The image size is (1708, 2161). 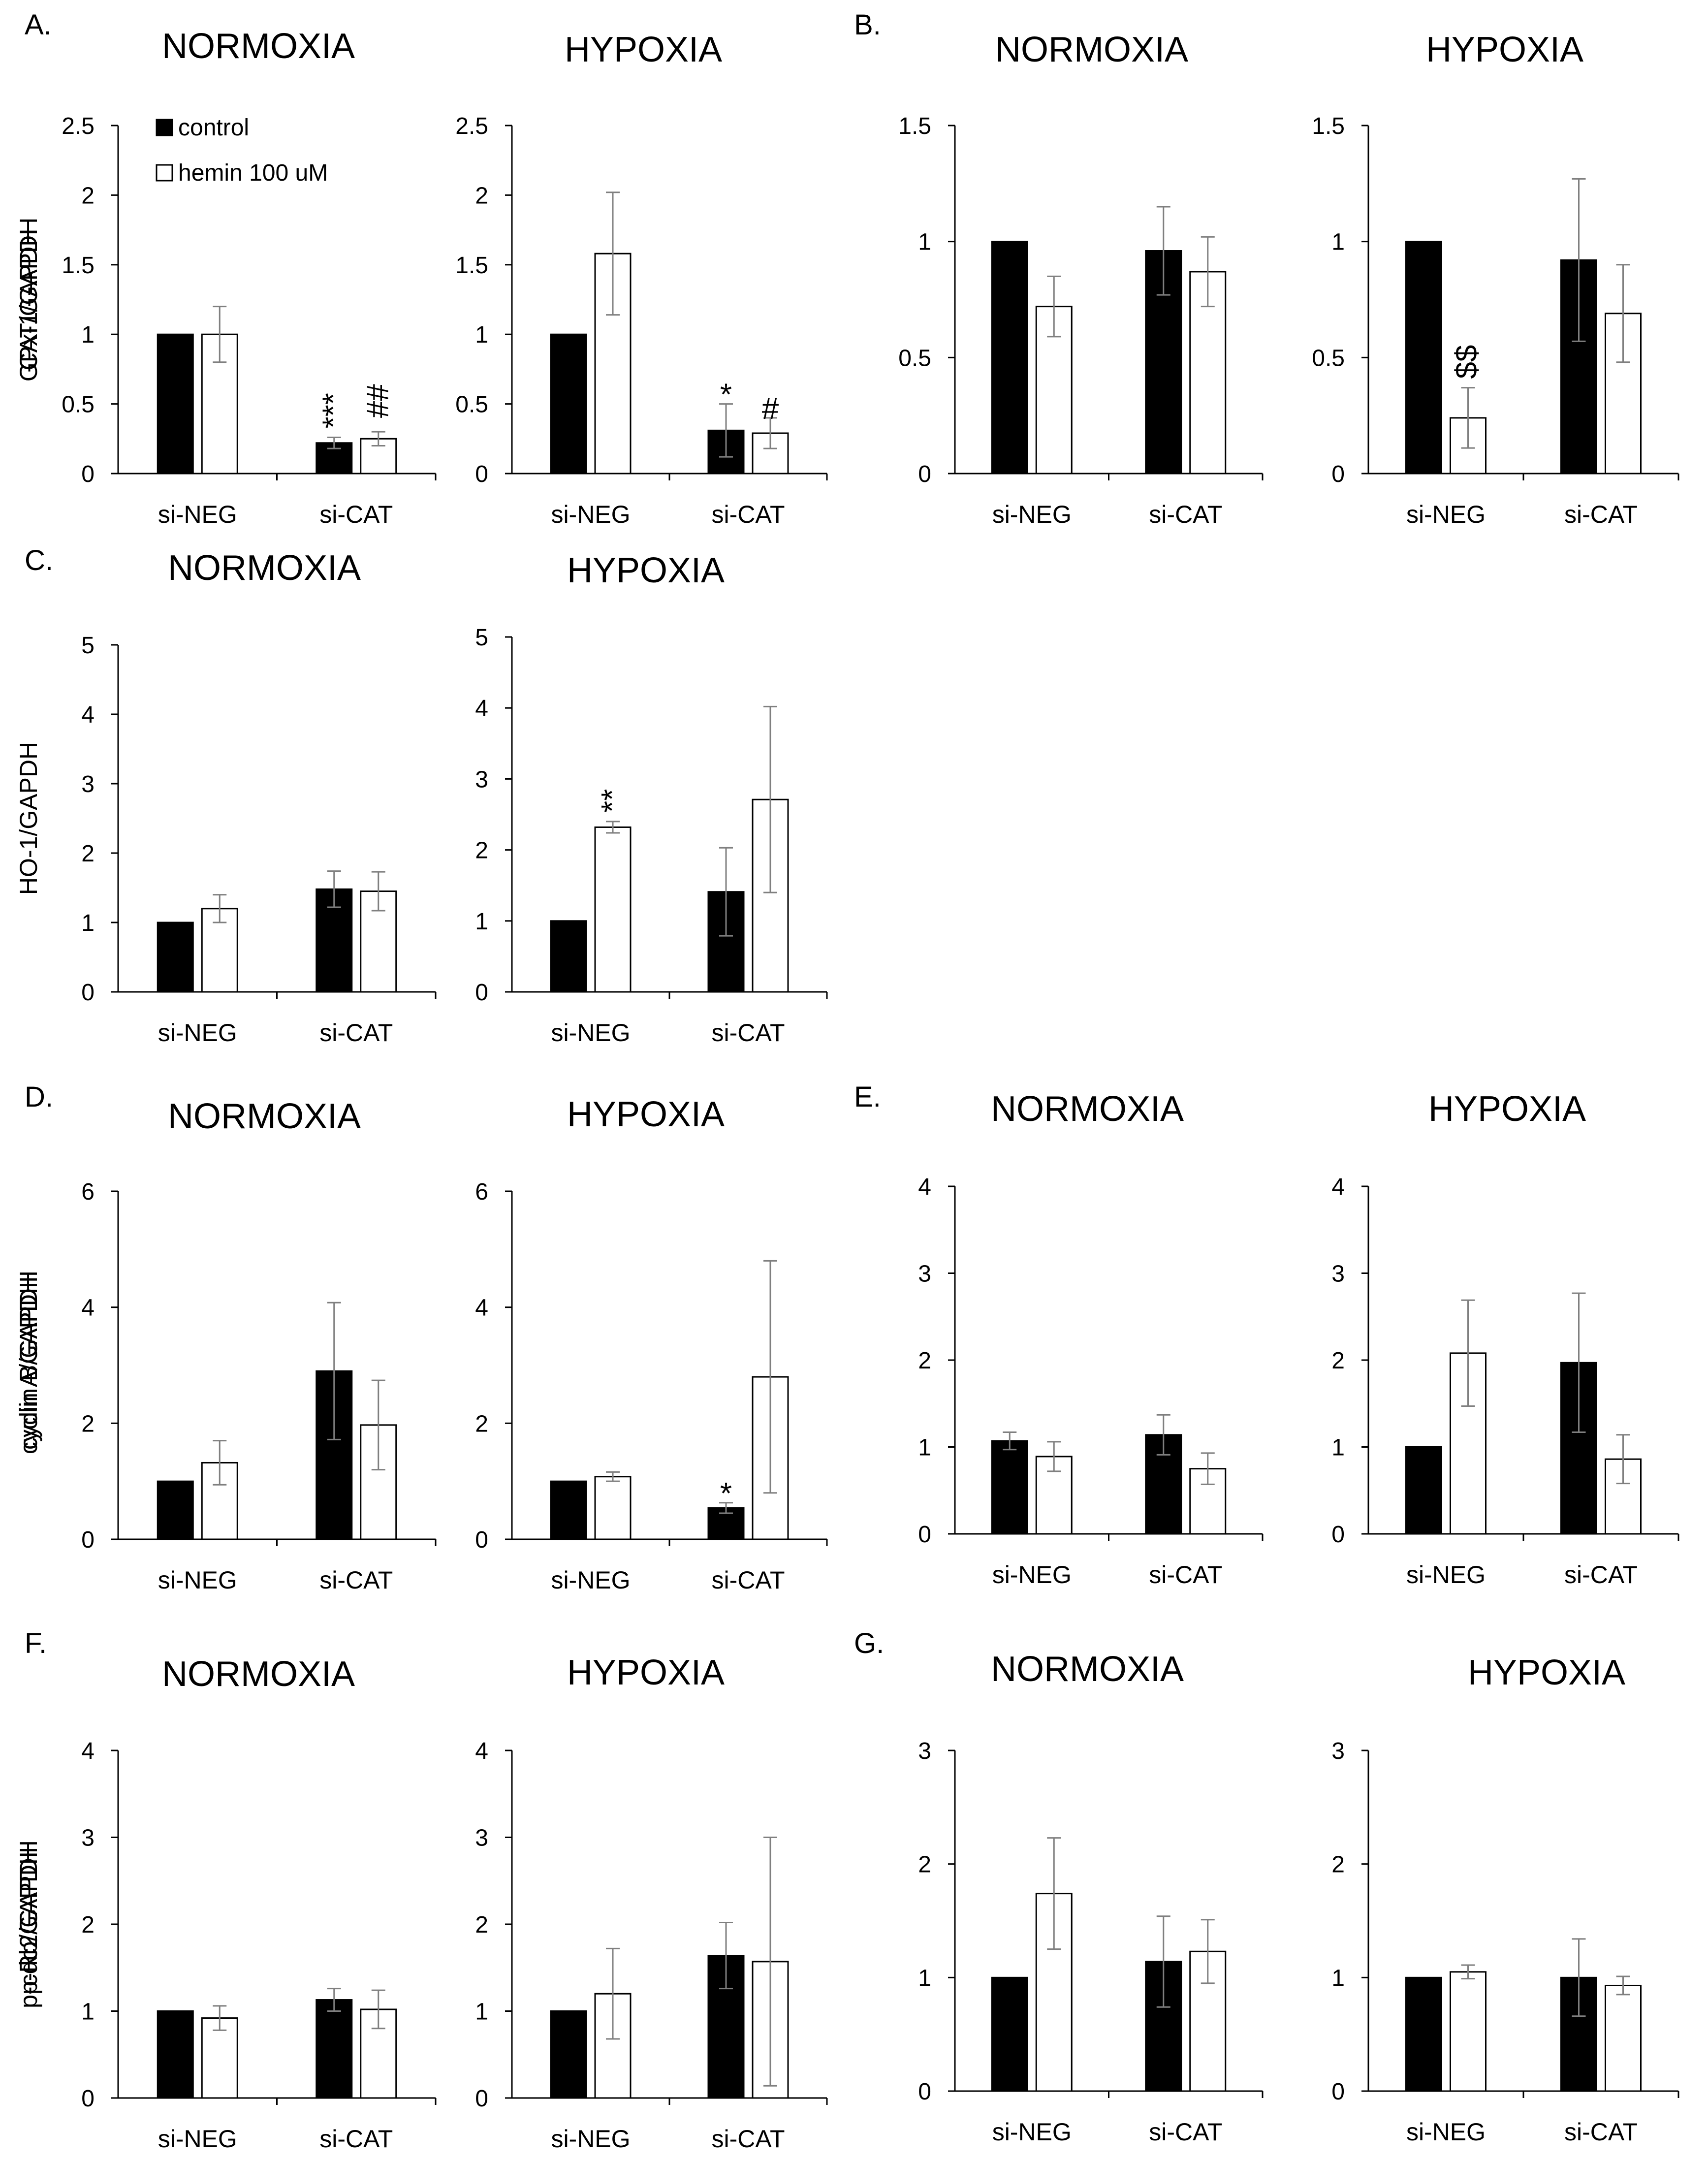 I want to click on y-axis-label: HO-1/GAPDH, so click(x=28, y=818).